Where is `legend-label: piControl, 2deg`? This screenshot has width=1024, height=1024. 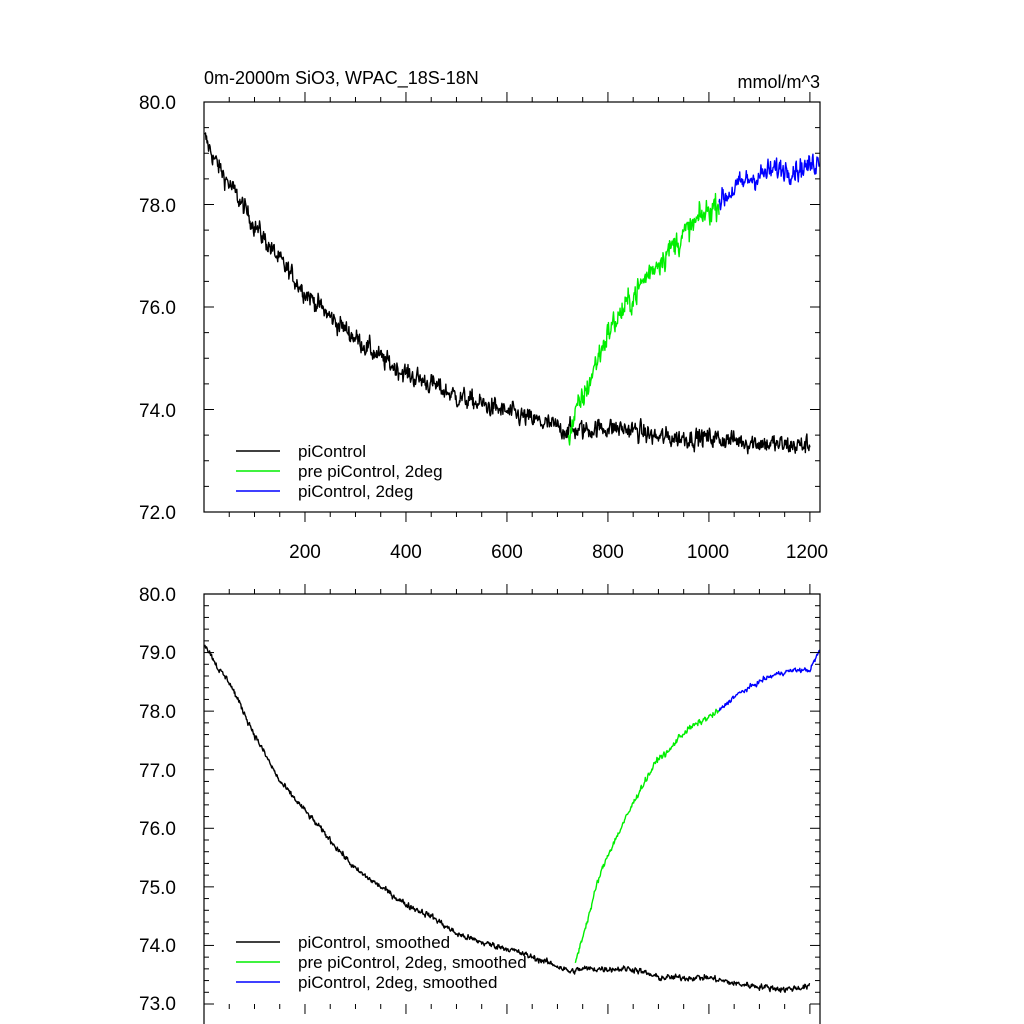
legend-label: piControl, 2deg is located at coordinates (355, 491).